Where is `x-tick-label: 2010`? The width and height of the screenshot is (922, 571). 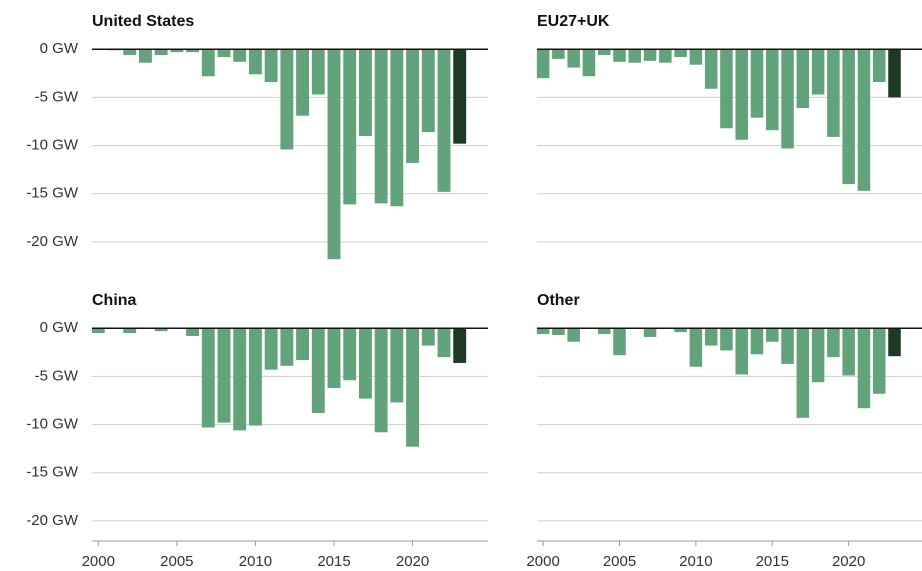 x-tick-label: 2010 is located at coordinates (255, 561).